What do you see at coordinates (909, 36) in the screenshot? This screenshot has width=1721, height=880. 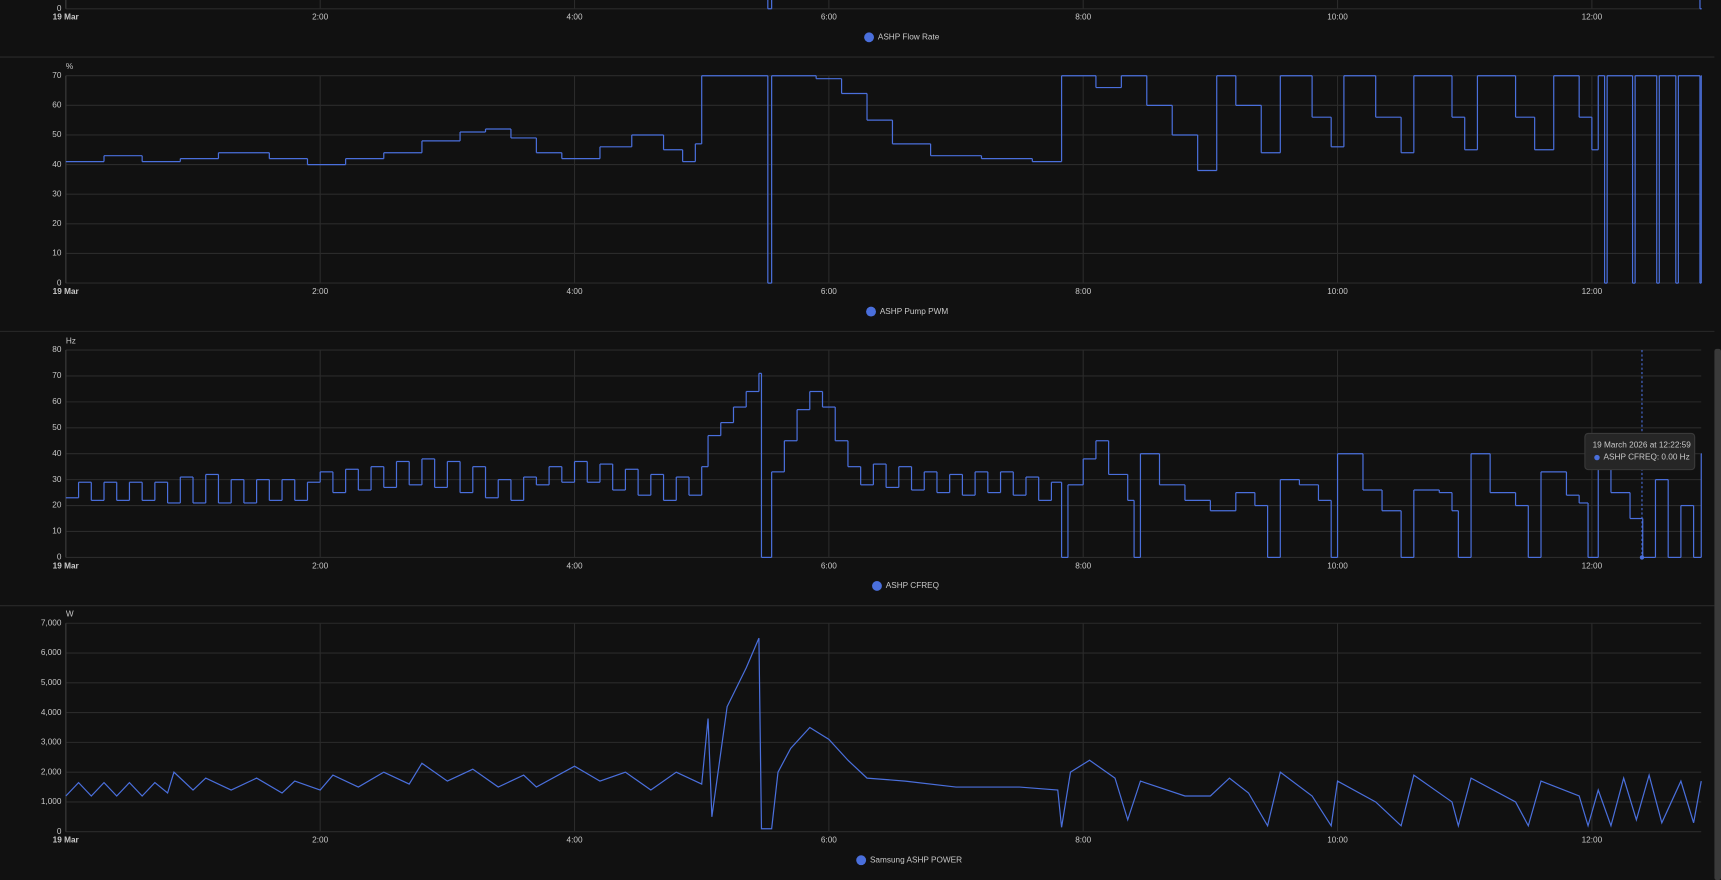 I see `legend-label: ASHP Flow Rate` at bounding box center [909, 36].